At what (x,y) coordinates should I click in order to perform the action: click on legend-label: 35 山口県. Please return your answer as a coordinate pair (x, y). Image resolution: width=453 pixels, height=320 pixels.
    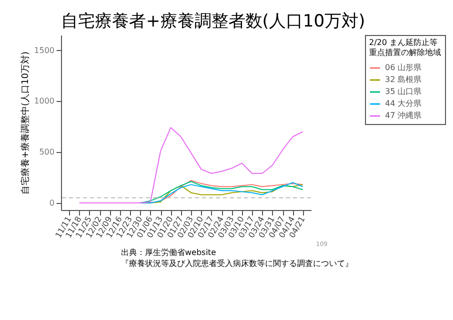
    Looking at the image, I should click on (403, 91).